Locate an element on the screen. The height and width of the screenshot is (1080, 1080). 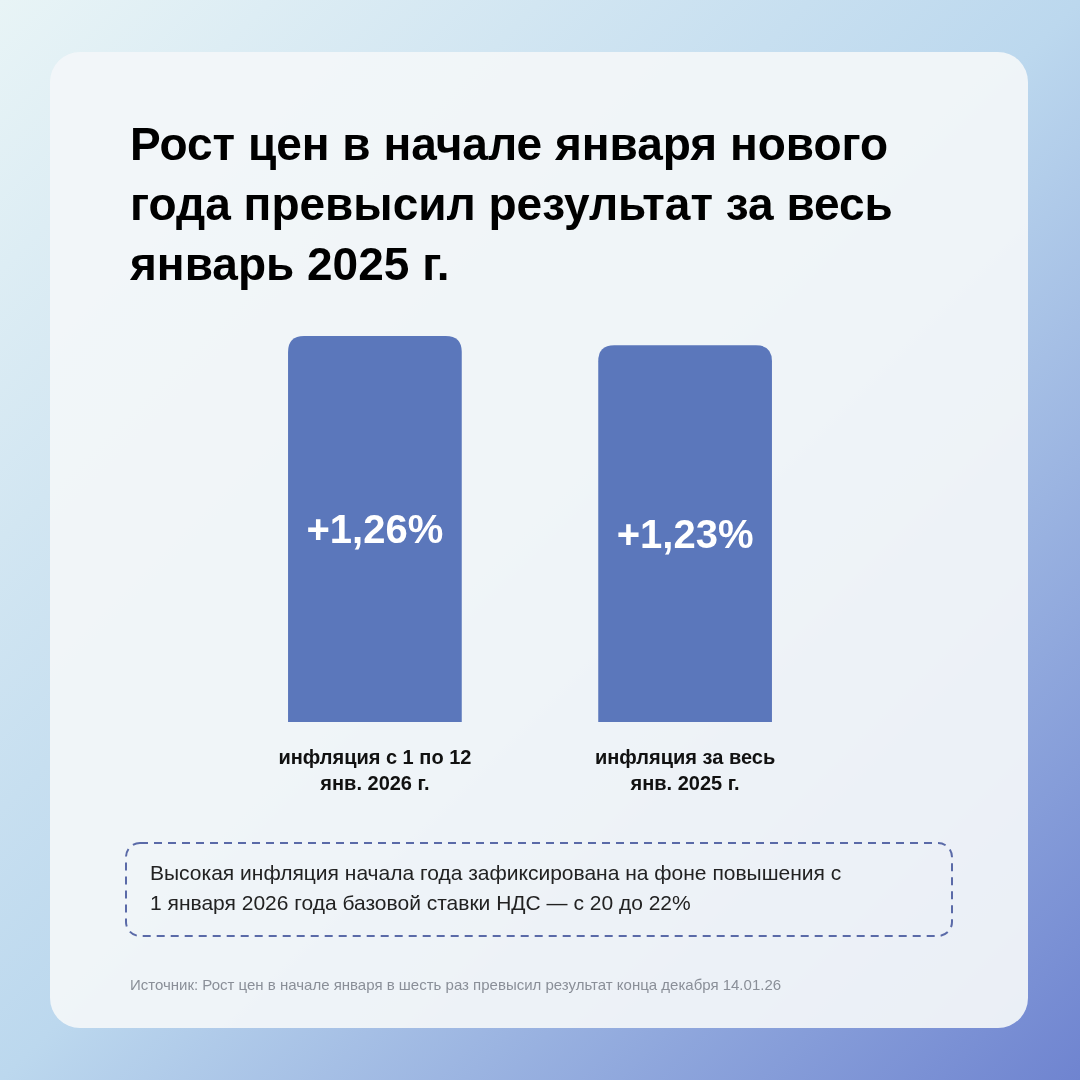
data-label: +1,23% is located at coordinates (685, 533).